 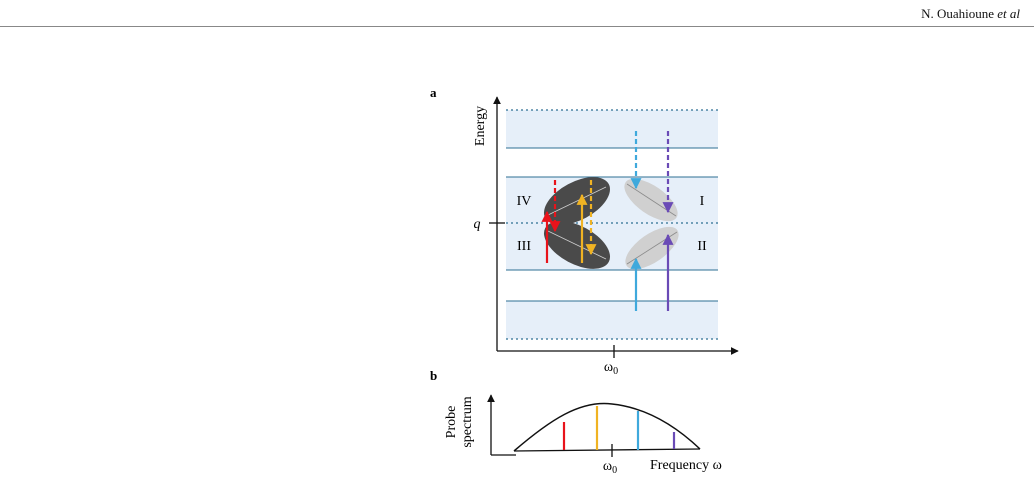 I want to click on running-header: N. Ouahioune et al, so click(x=970, y=14).